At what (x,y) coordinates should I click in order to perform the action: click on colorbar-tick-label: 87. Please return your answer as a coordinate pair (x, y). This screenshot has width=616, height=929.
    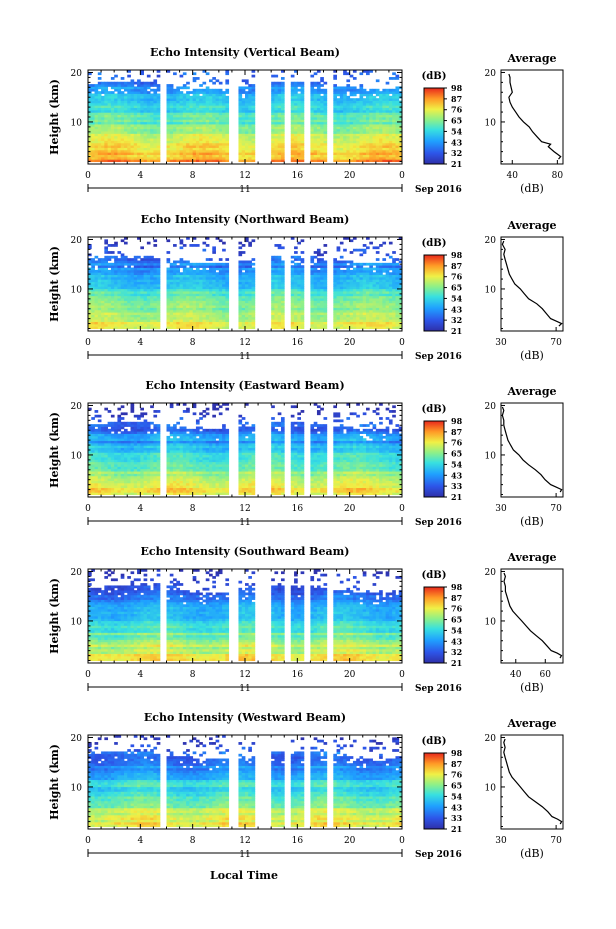
    Looking at the image, I should click on (456, 99).